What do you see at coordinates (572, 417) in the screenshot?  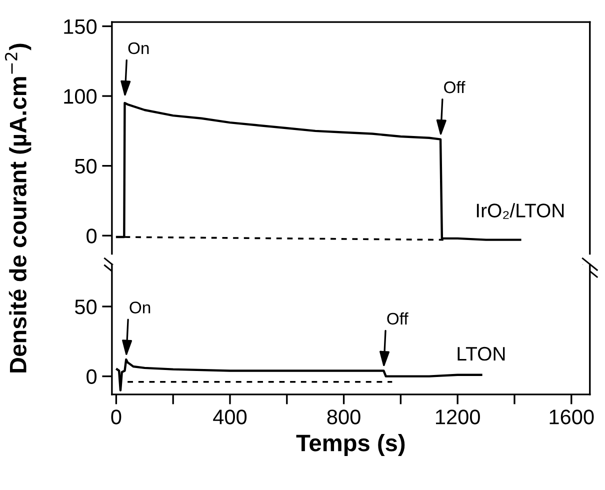 I see `x-tick-label: 1600` at bounding box center [572, 417].